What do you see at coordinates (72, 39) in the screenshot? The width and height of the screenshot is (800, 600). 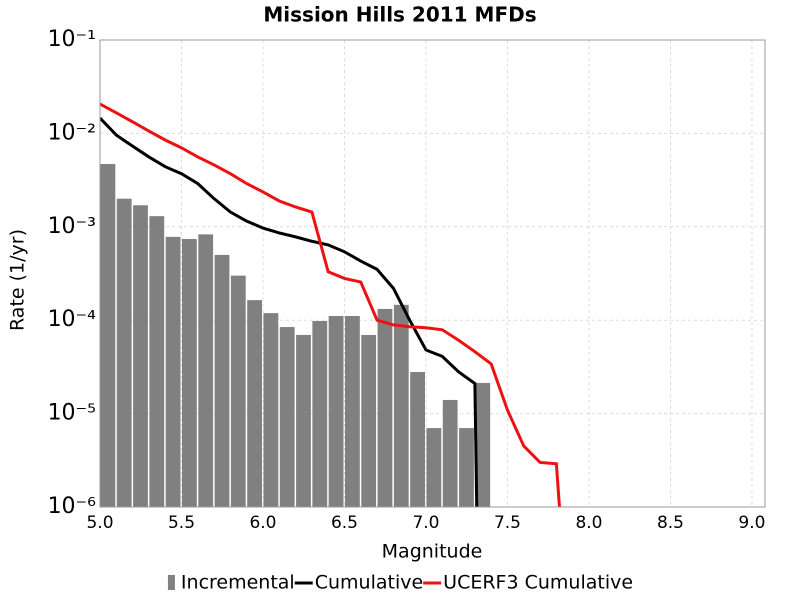 I see `y-tick-label: 10⁻¹` at bounding box center [72, 39].